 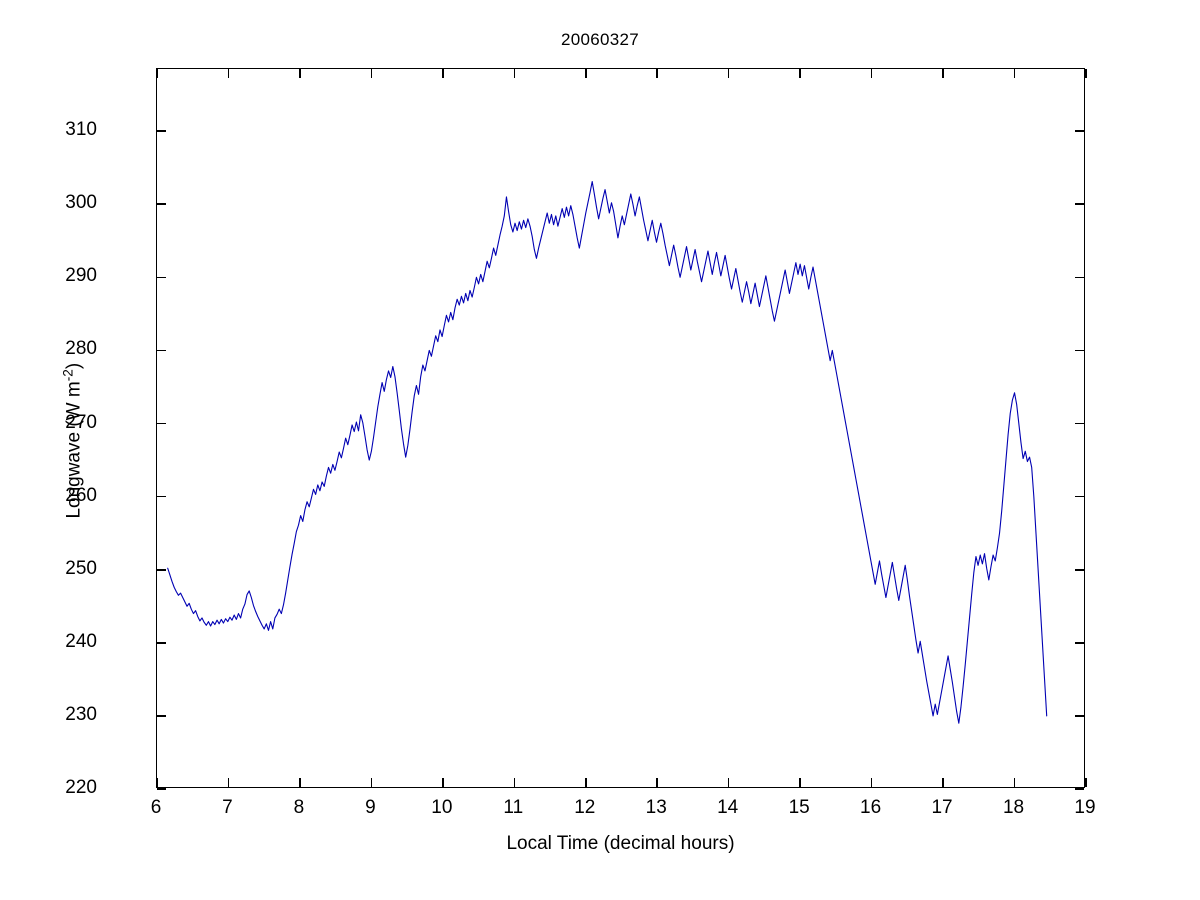 I want to click on y-tick-label: 240, so click(x=81, y=641).